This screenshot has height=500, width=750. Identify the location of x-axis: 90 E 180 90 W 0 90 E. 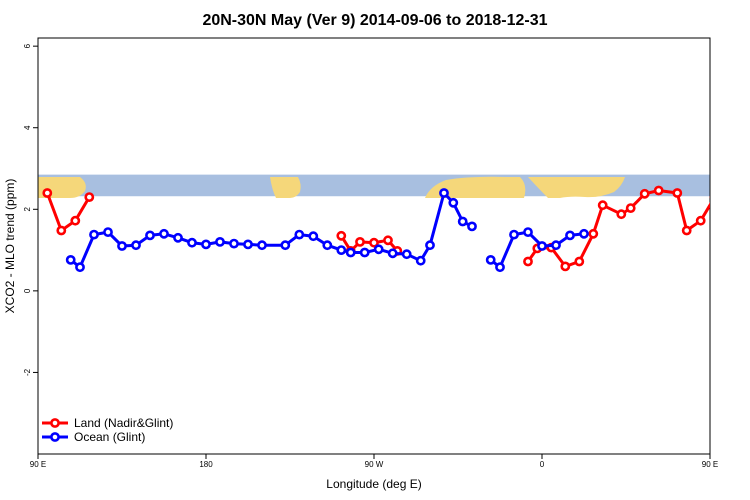
(374, 461).